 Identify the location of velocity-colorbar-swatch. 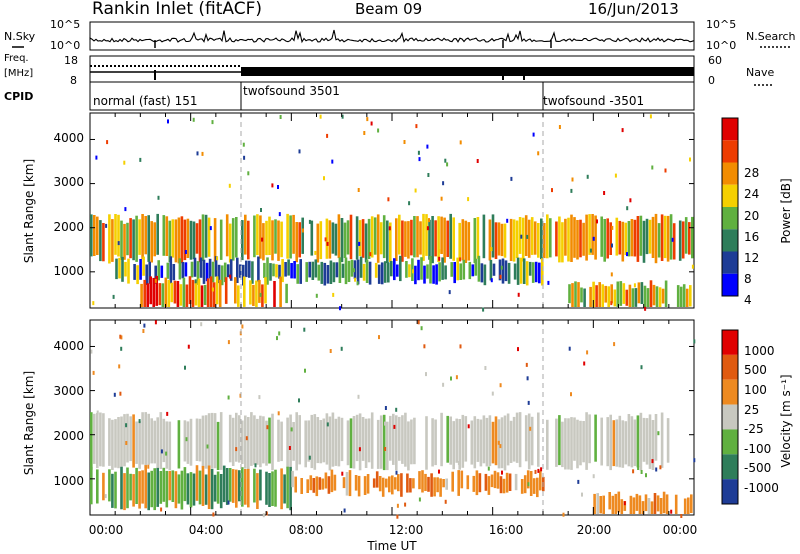
(730, 367).